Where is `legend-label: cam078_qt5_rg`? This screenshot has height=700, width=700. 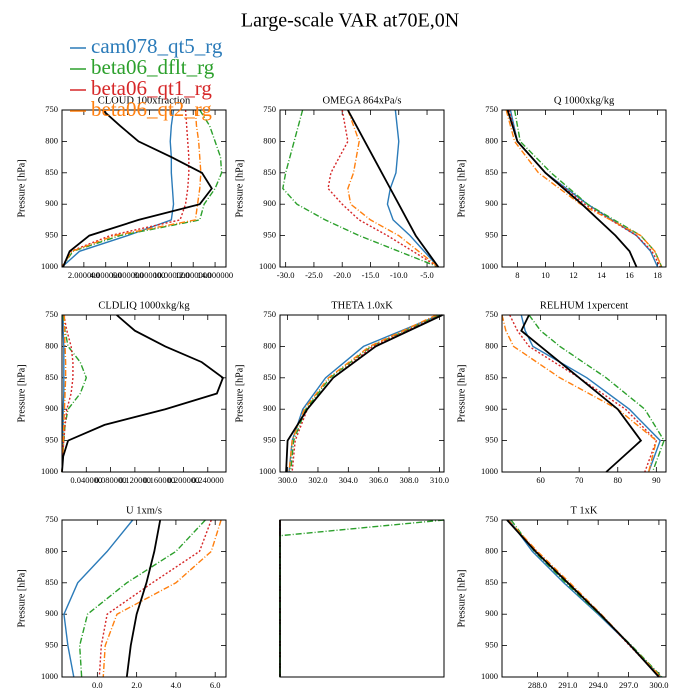 legend-label: cam078_qt5_rg is located at coordinates (157, 46).